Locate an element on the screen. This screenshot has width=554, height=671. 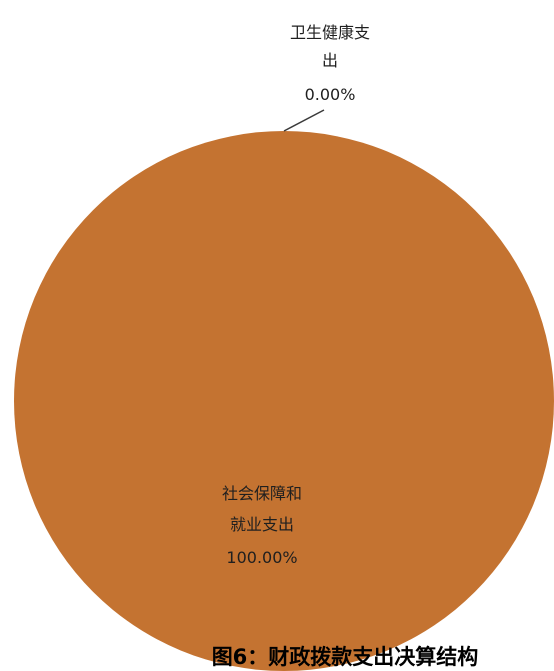
slice-leader-line is located at coordinates (304, 120).